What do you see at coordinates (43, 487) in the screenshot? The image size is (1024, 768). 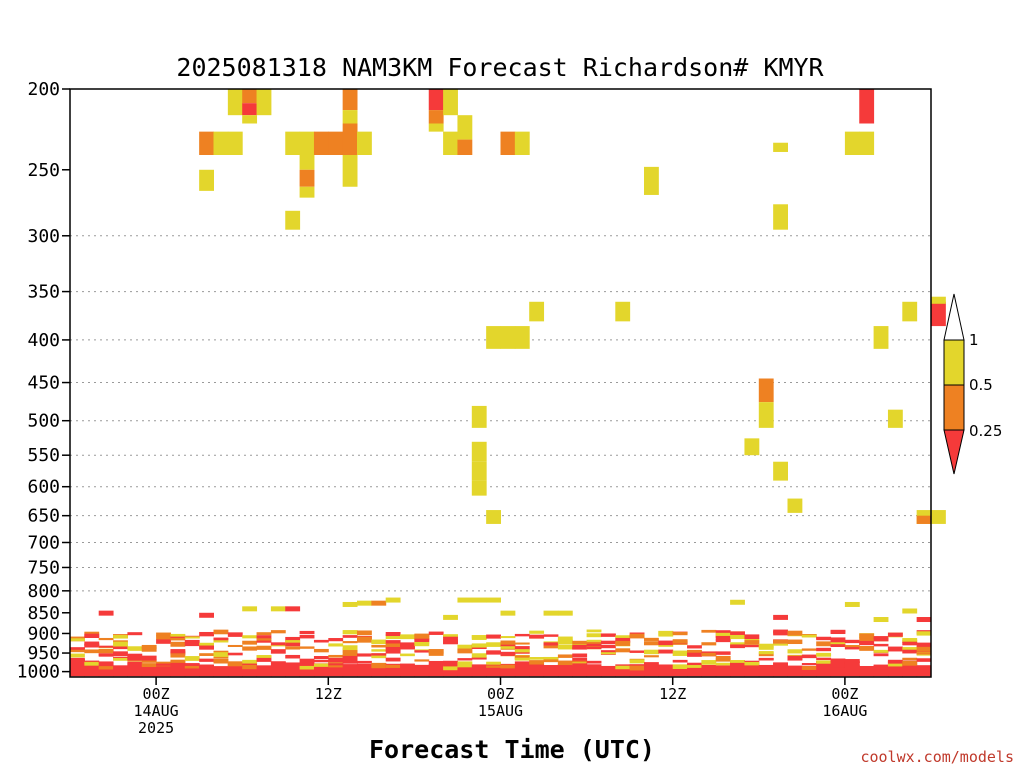 I see `ytick-label-600: 600` at bounding box center [43, 487].